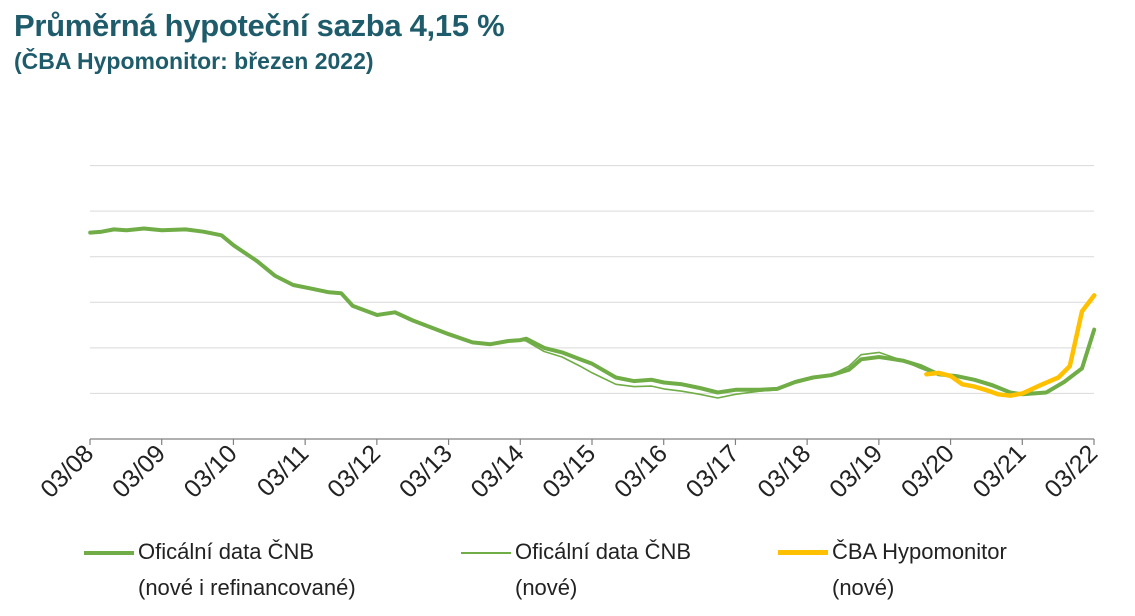 Image resolution: width=1135 pixels, height=616 pixels. Describe the element at coordinates (603, 551) in the screenshot. I see `legend-label-cnb-new: Oficální data ČNB` at that location.